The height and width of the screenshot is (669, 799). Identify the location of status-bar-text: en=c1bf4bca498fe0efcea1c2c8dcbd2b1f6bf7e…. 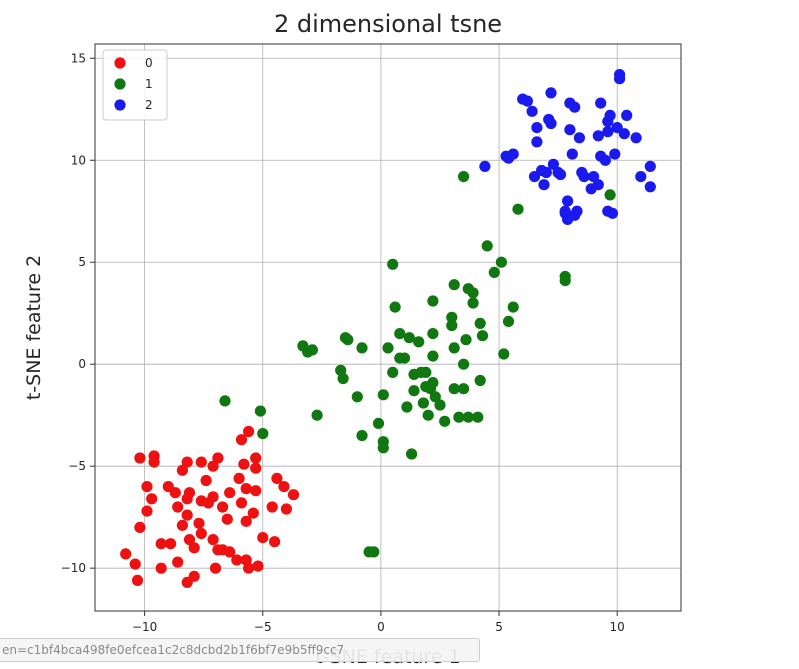
(173, 650).